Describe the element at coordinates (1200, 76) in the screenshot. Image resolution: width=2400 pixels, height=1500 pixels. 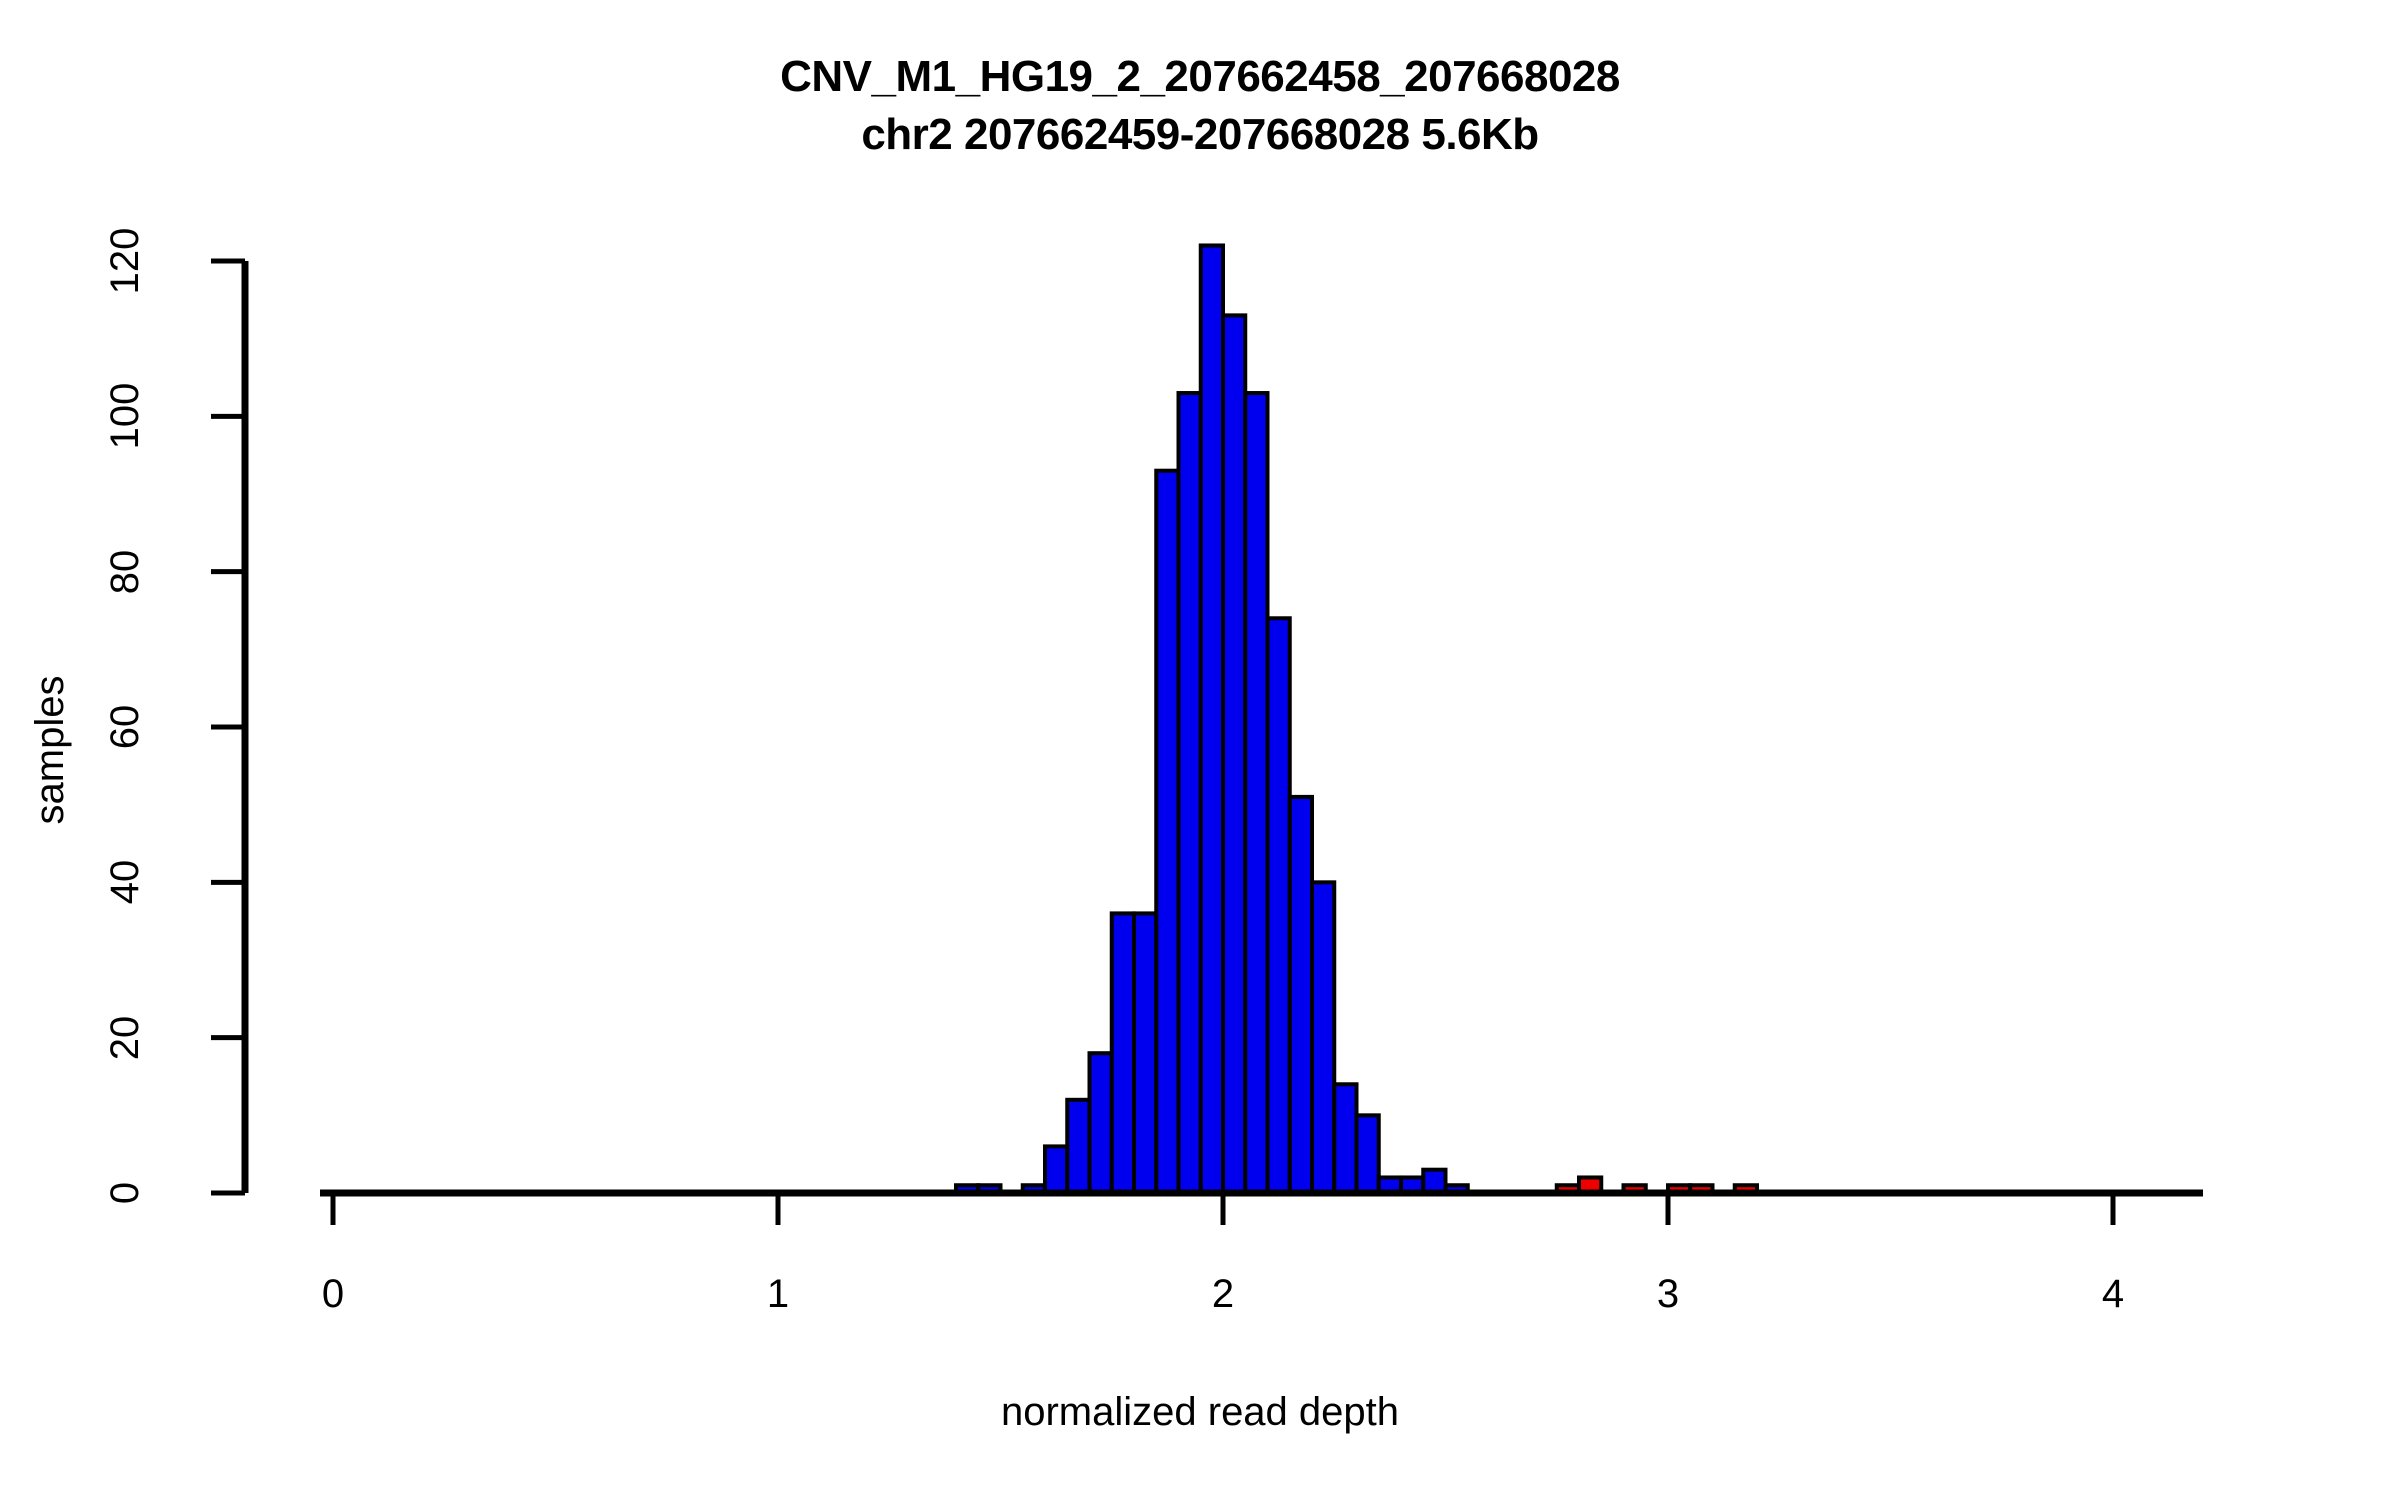
I see `title-line-1: CNV_M1_HG19_2_207662458_207668028` at that location.